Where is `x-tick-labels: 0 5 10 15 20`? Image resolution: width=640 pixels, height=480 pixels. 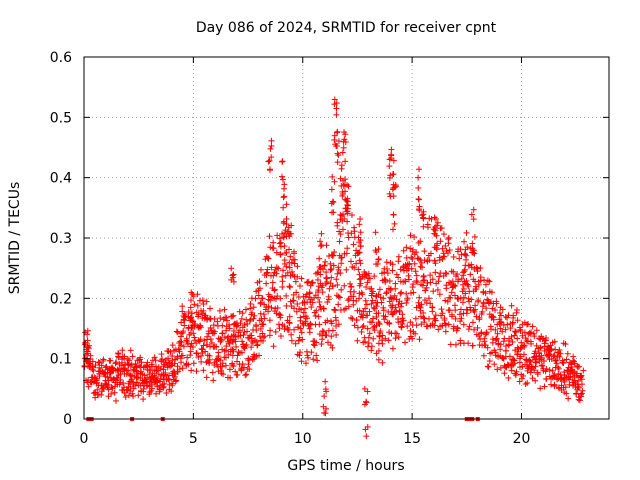
x-tick-labels: 0 5 10 15 20 is located at coordinates (305, 439).